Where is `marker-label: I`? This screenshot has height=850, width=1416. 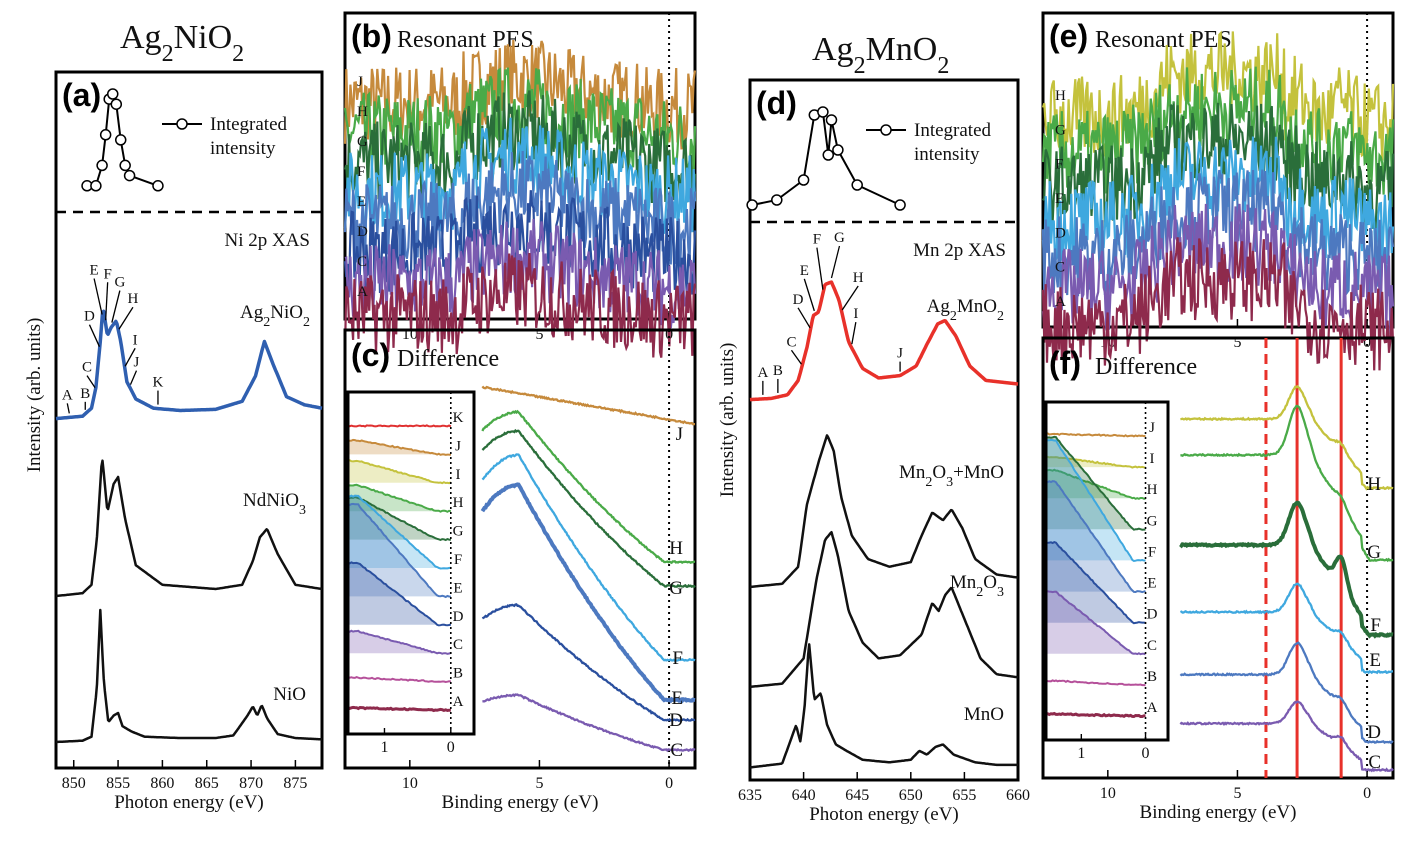
marker-label: I is located at coordinates (855, 314).